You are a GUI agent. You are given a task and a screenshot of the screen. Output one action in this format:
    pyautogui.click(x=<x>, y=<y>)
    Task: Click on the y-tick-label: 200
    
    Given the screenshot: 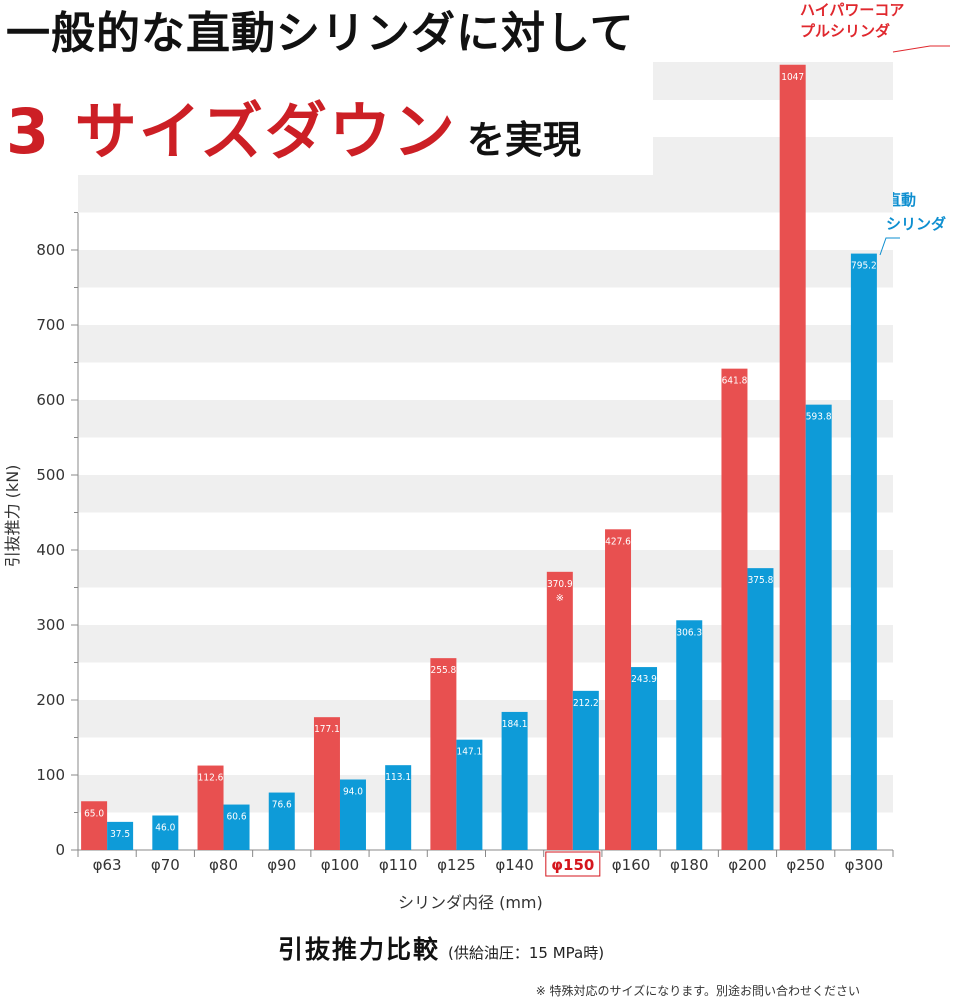 What is the action you would take?
    pyautogui.click(x=50, y=700)
    